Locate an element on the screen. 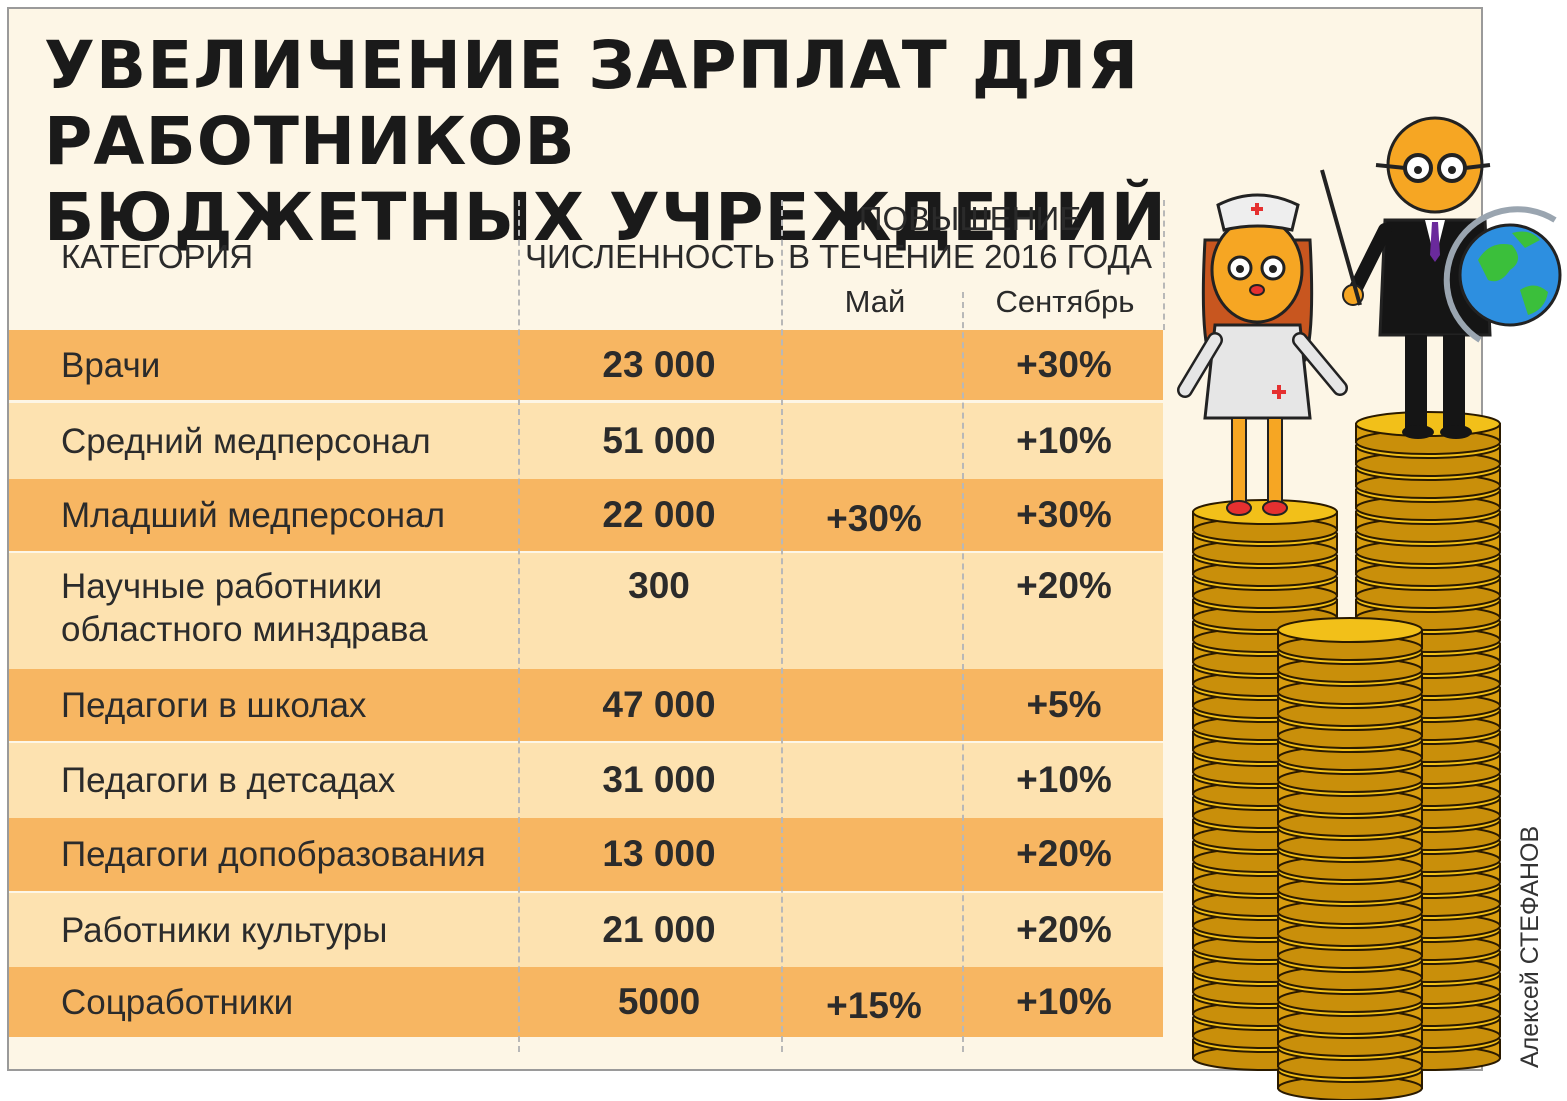 The image size is (1567, 1101). row-category-line-1: Научные работники is located at coordinates (222, 586).